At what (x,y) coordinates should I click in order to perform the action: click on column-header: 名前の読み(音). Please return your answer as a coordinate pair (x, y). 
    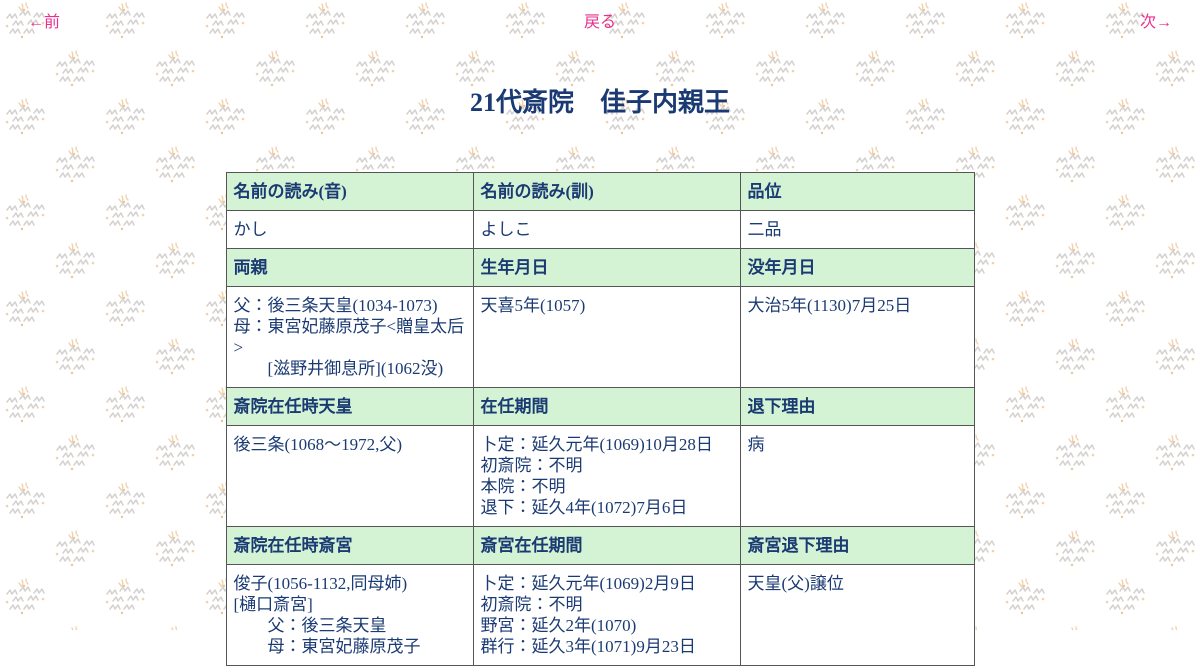
    Looking at the image, I should click on (349, 191).